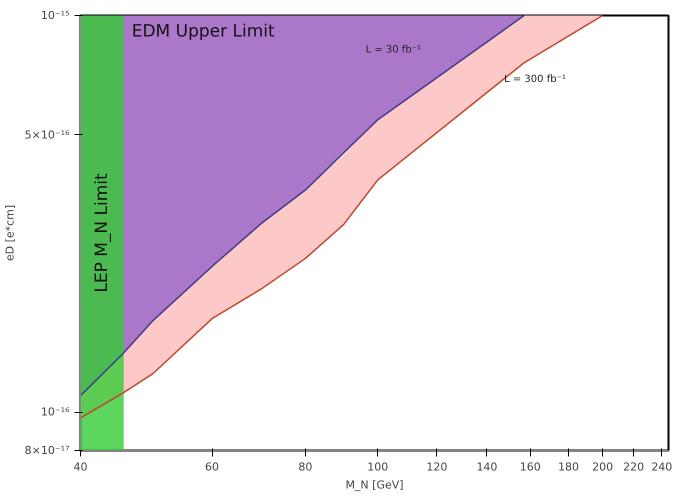  I want to click on x-tick-label: 220, so click(633, 467).